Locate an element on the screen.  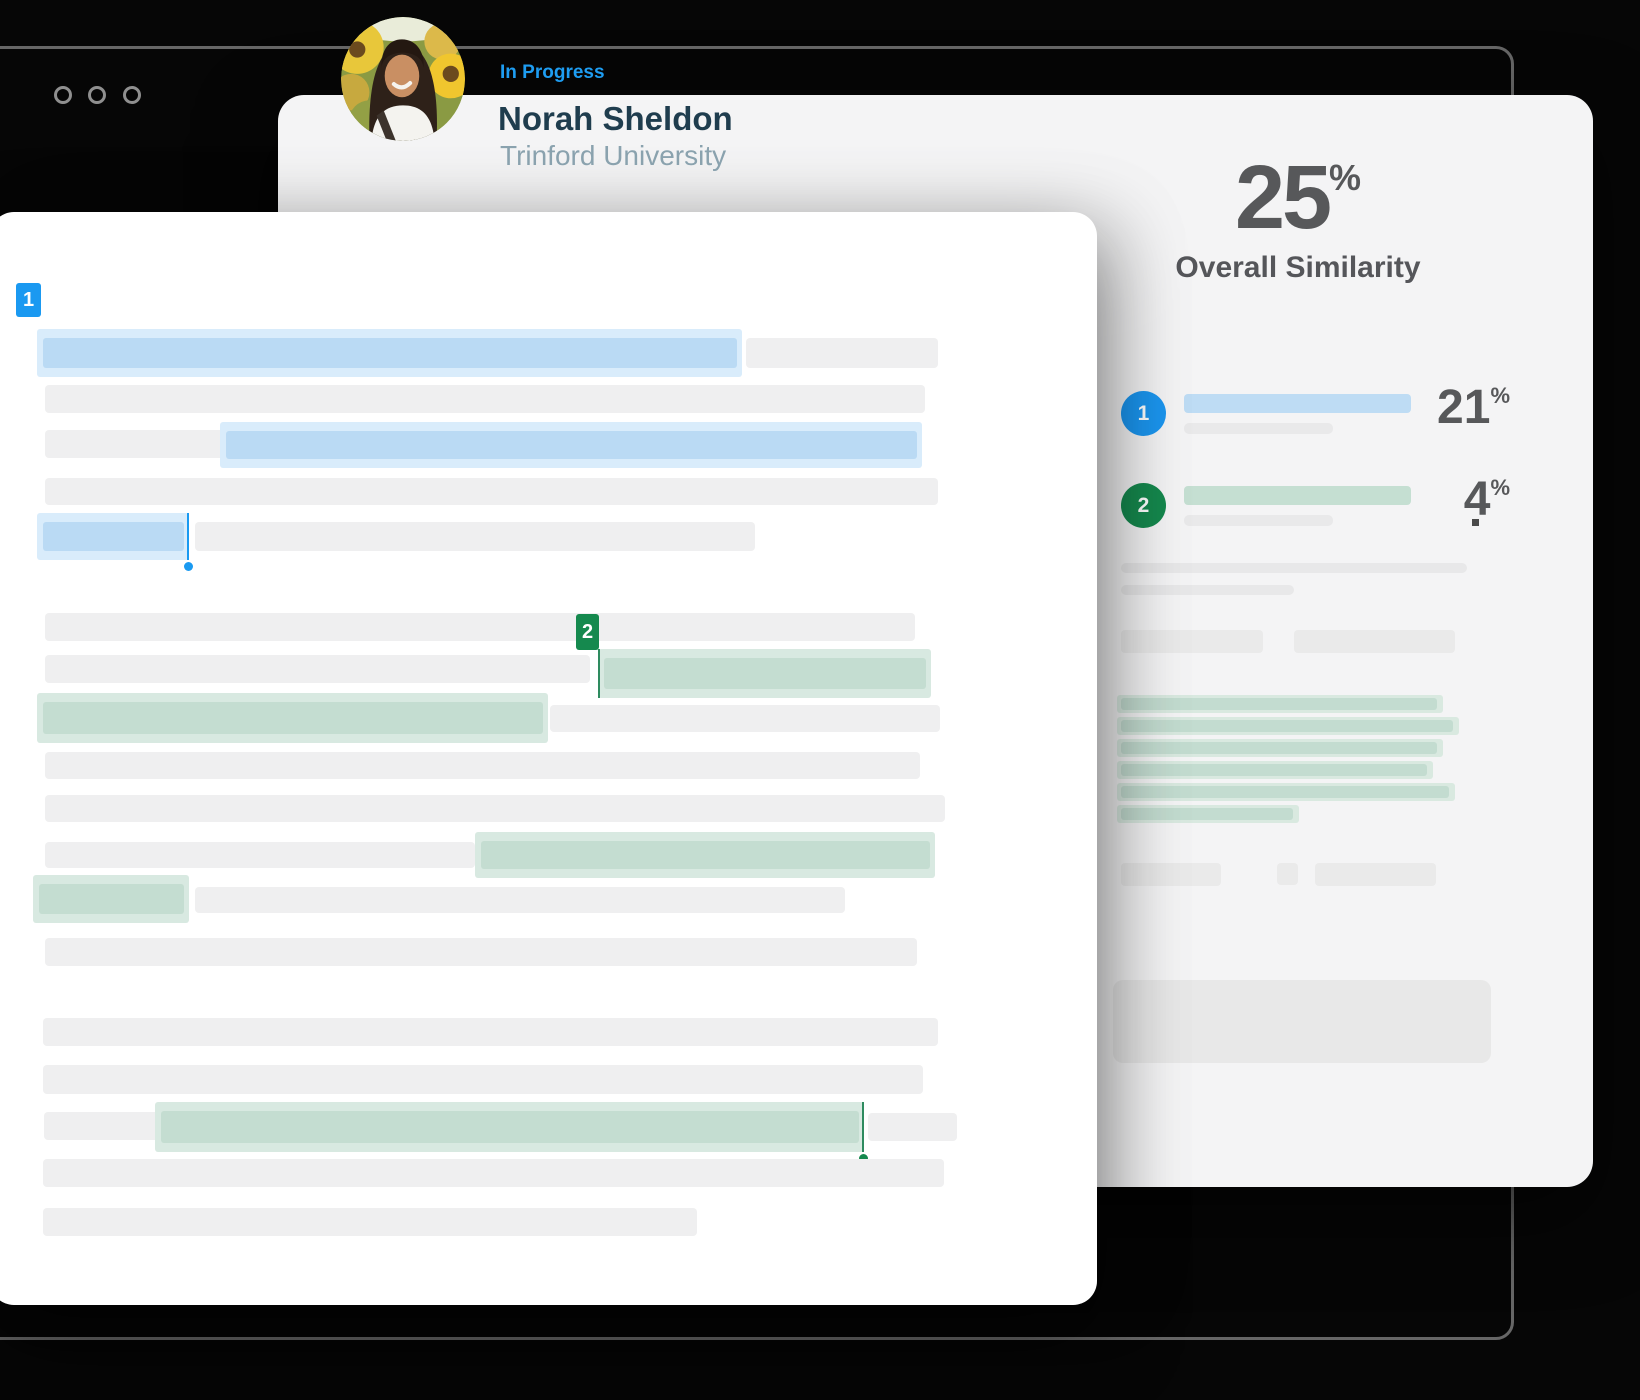
source-2-subbar is located at coordinates (1258, 520).